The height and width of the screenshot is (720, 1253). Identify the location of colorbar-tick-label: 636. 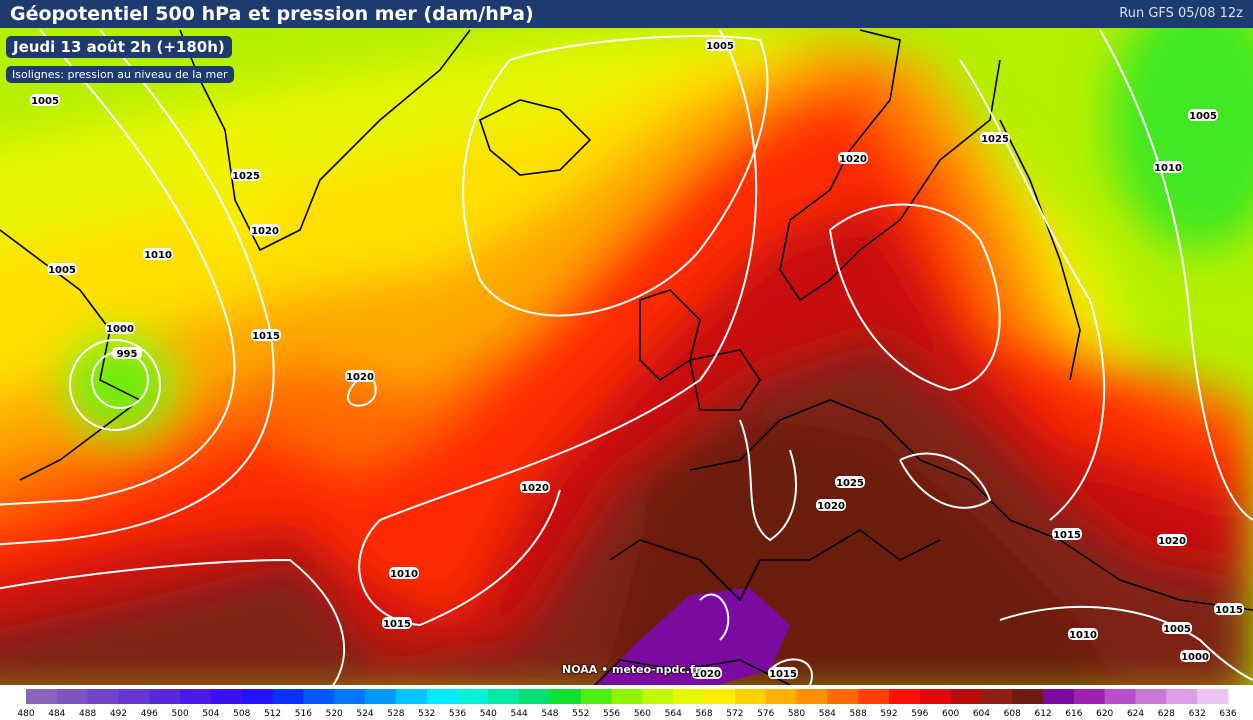
(1227, 714).